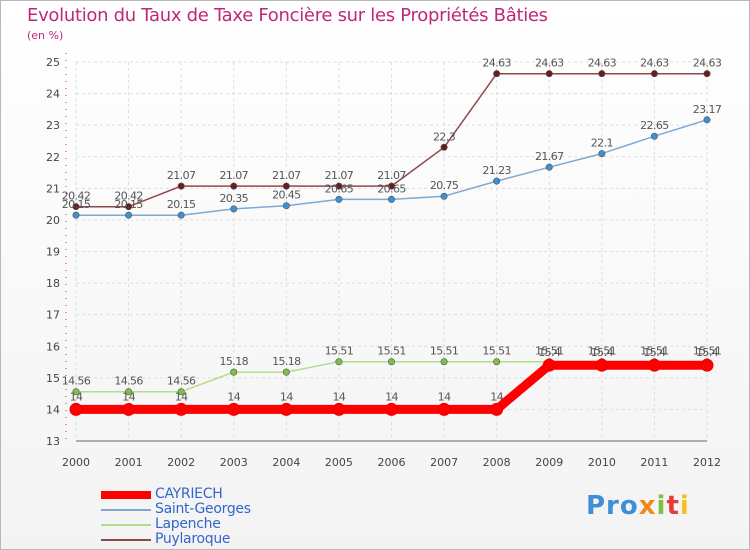  Describe the element at coordinates (53, 157) in the screenshot. I see `y-tick-label: 22` at that location.